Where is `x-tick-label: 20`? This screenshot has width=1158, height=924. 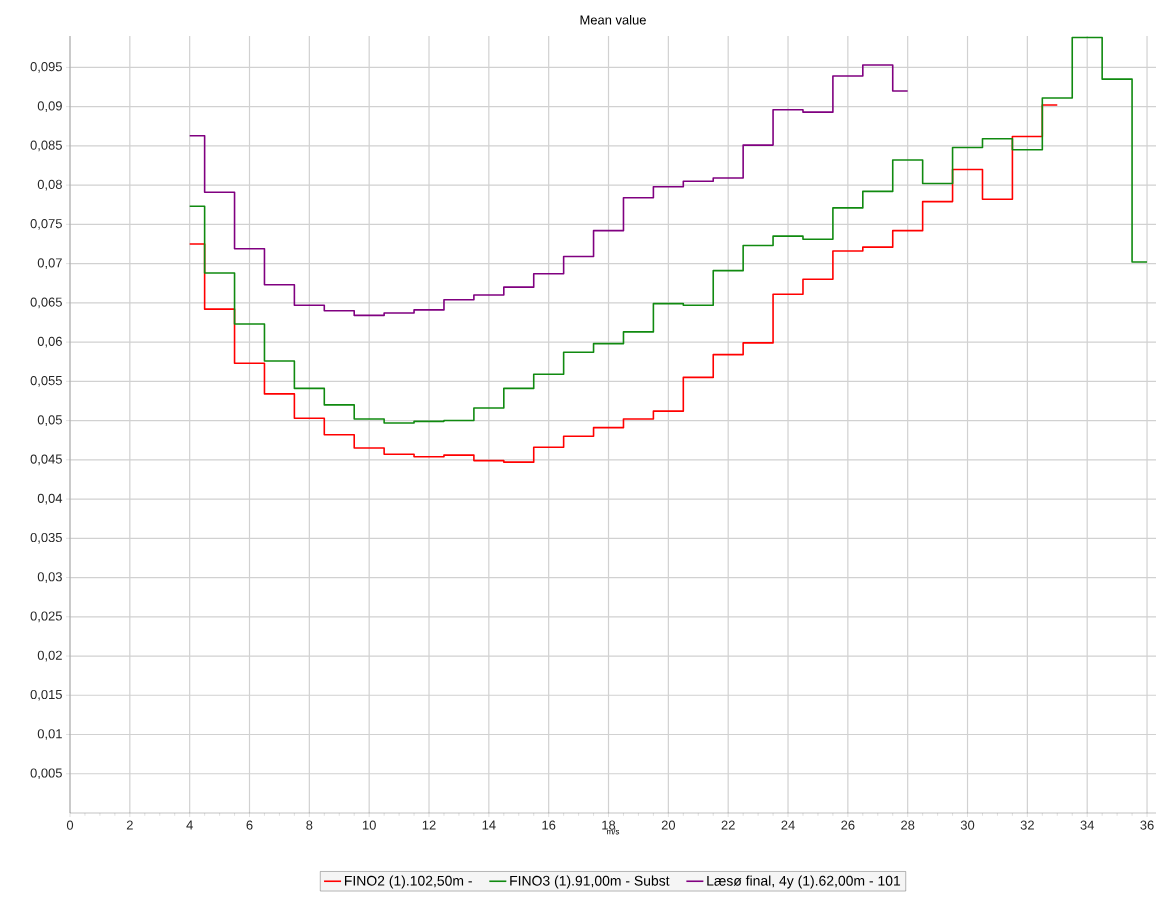
x-tick-label: 20 is located at coordinates (668, 825).